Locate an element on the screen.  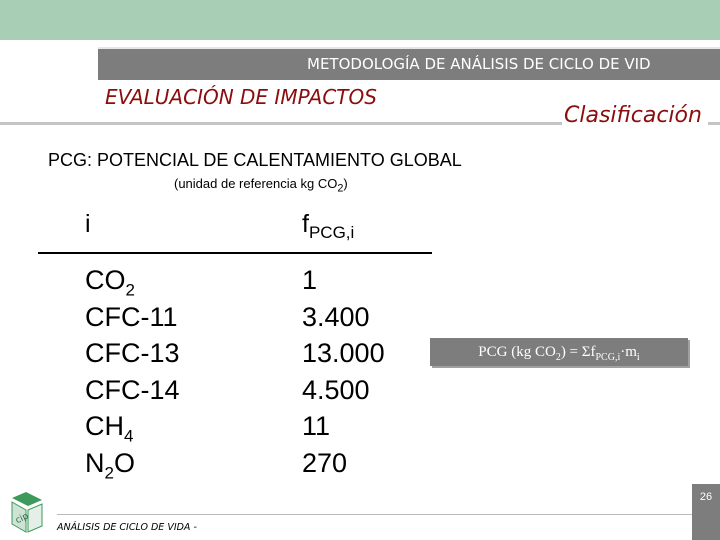
formula-tail: ·m is located at coordinates (628, 352).